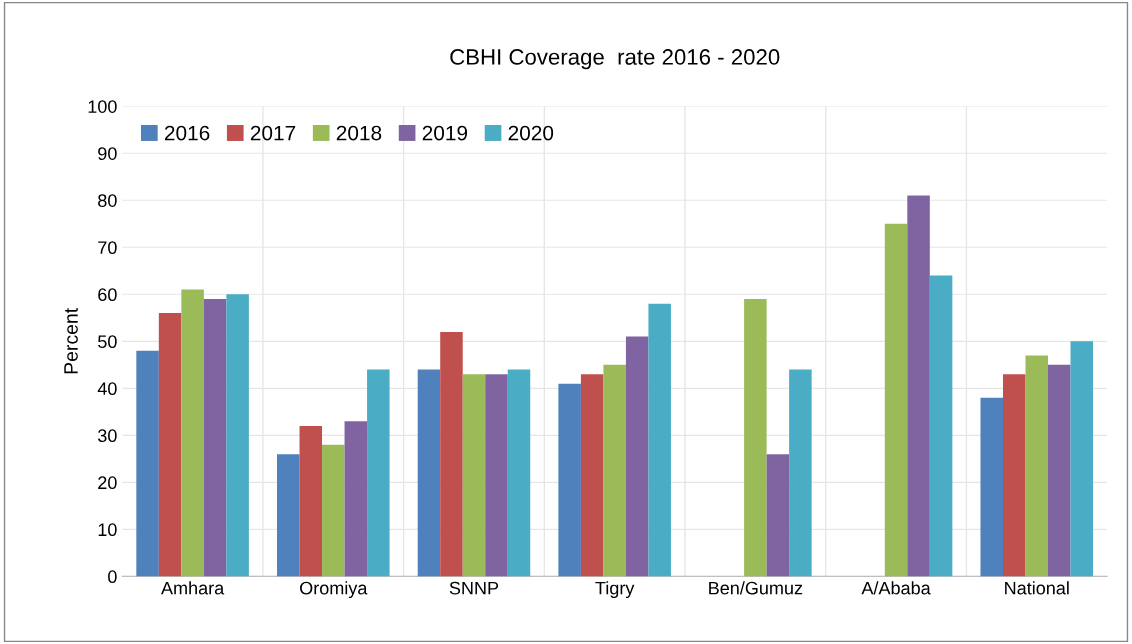 The image size is (1132, 644). Describe the element at coordinates (193, 588) in the screenshot. I see `x-tick-label: Amhara` at that location.